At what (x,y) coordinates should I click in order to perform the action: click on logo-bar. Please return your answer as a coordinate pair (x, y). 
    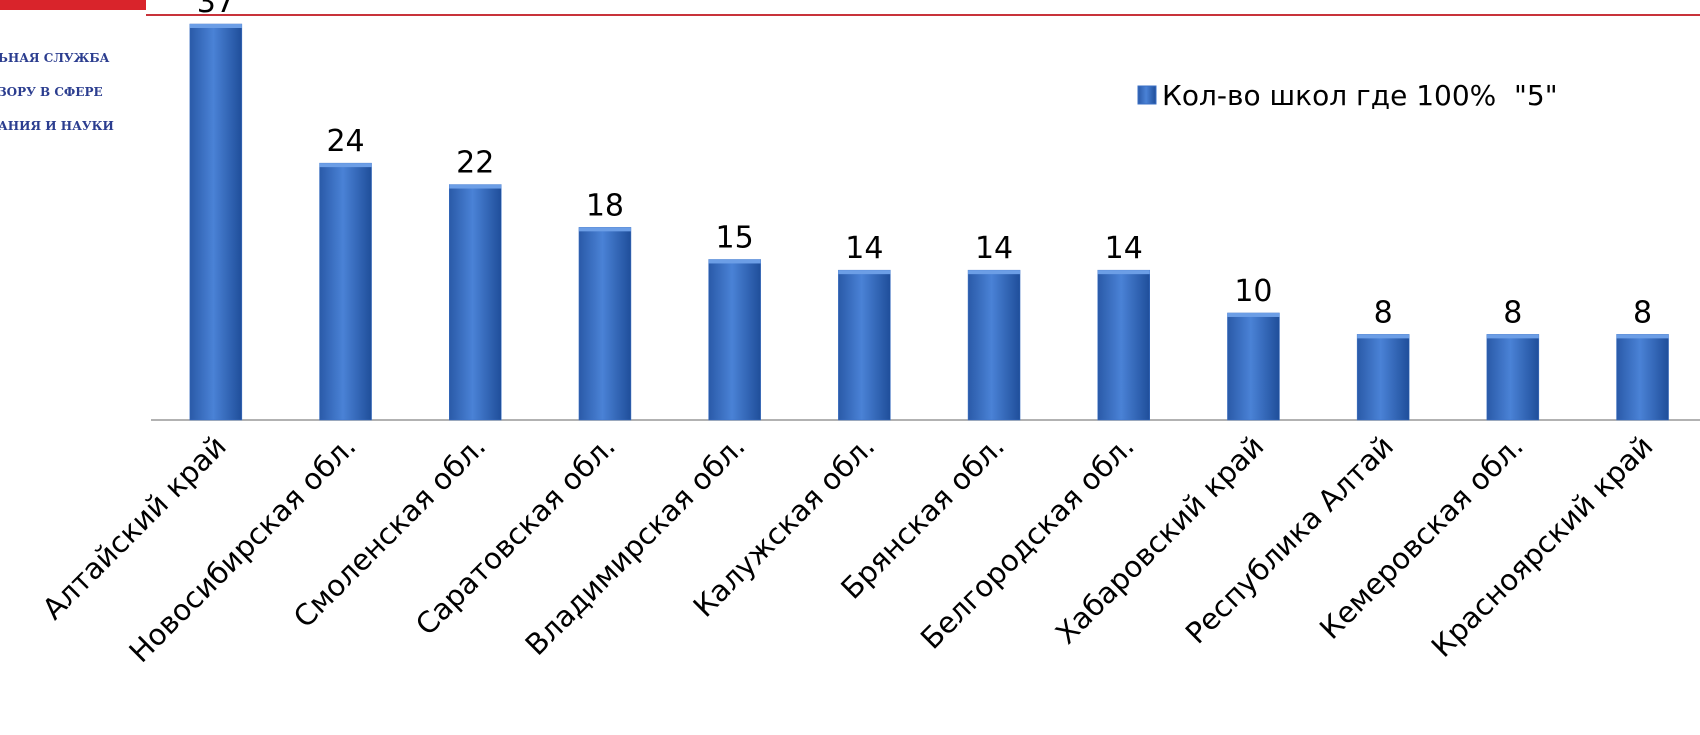
    Looking at the image, I should click on (73, 5).